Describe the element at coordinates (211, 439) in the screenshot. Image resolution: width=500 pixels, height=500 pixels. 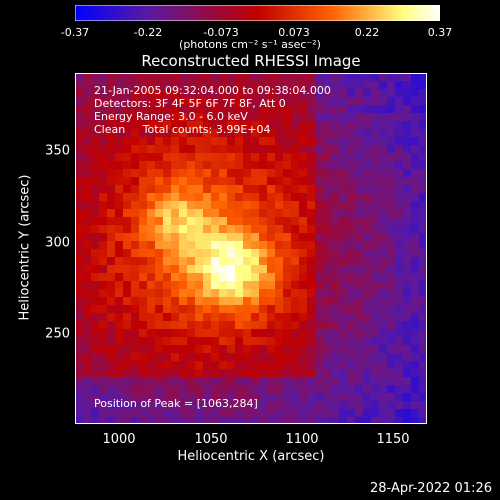
I see `x-tick-label: 1050` at that location.